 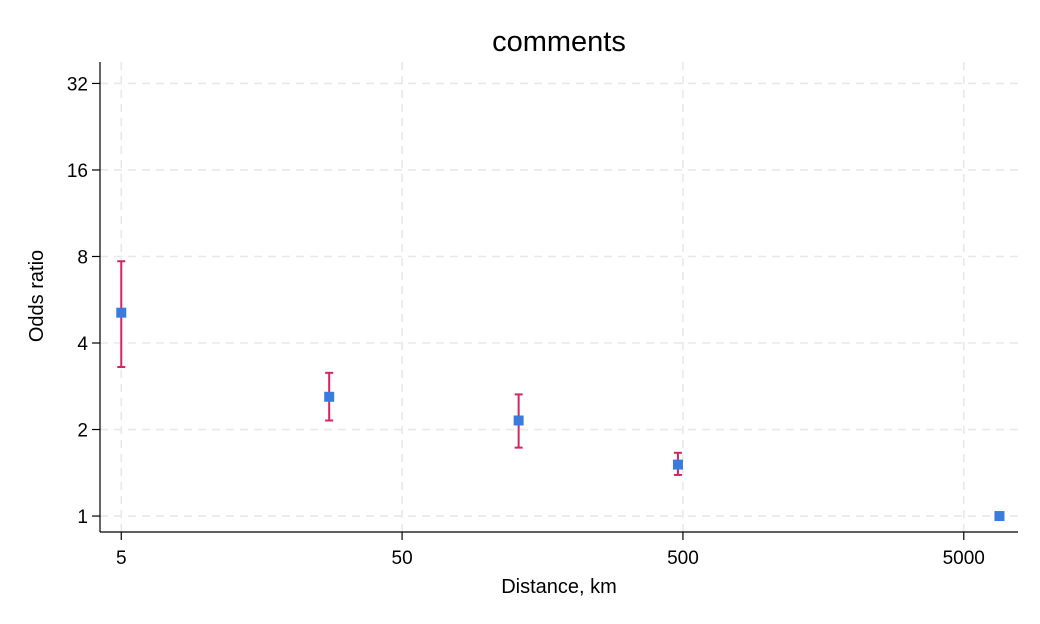 What do you see at coordinates (77, 171) in the screenshot?
I see `y-tick-label: 16` at bounding box center [77, 171].